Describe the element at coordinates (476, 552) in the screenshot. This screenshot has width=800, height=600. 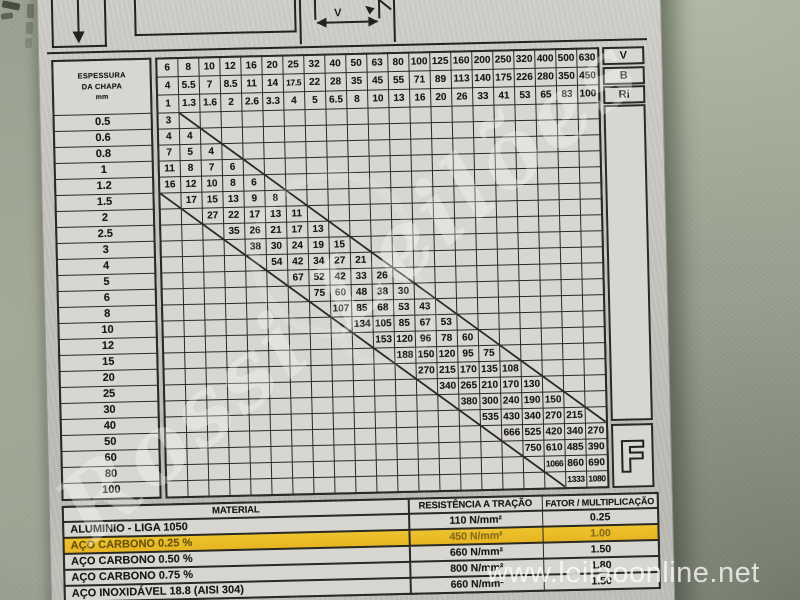
I see `material-resistance: 660 N/mm²` at that location.